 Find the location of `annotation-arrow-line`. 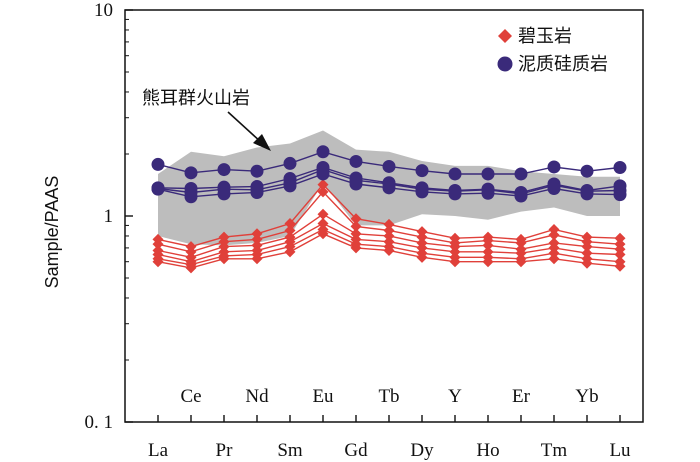

annotation-arrow-line is located at coordinates (245, 127).